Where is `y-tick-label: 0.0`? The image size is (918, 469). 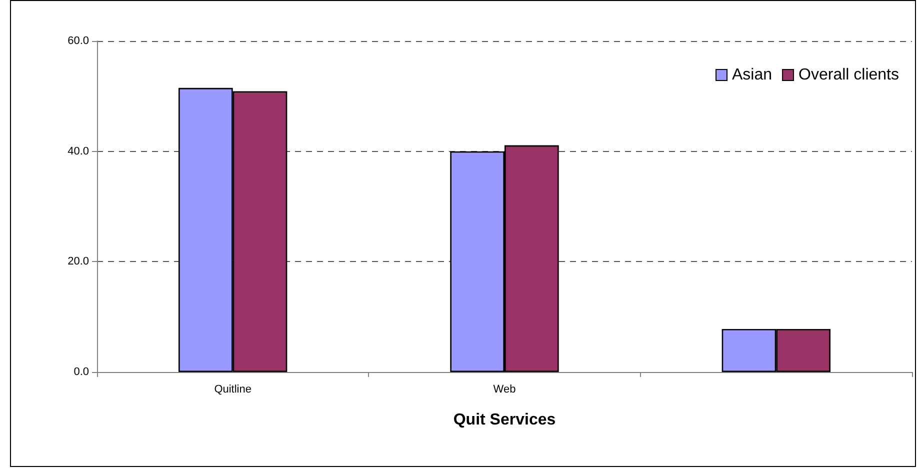 y-tick-label: 0.0 is located at coordinates (81, 372).